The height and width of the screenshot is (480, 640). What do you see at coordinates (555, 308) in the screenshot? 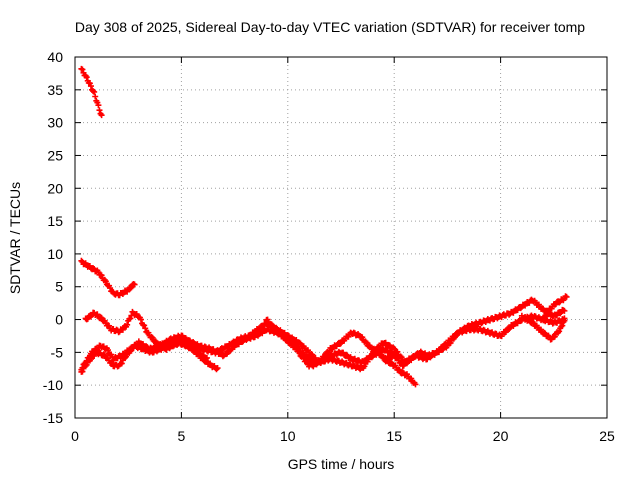
I see `series-track-k` at bounding box center [555, 308].